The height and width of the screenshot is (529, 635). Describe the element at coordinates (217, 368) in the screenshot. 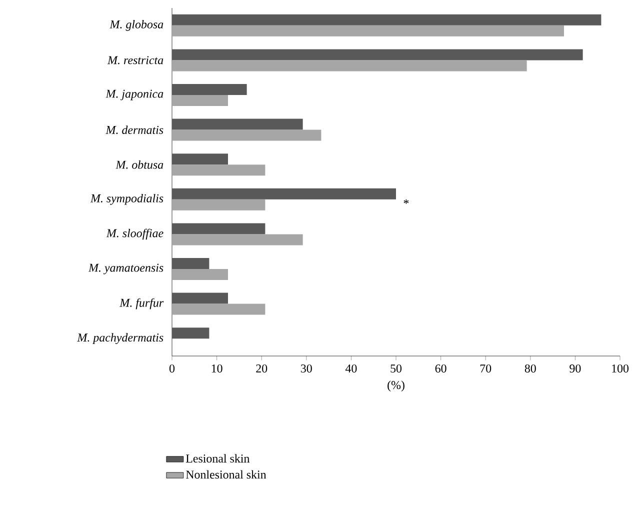

I see `x-tick-label: 10` at that location.